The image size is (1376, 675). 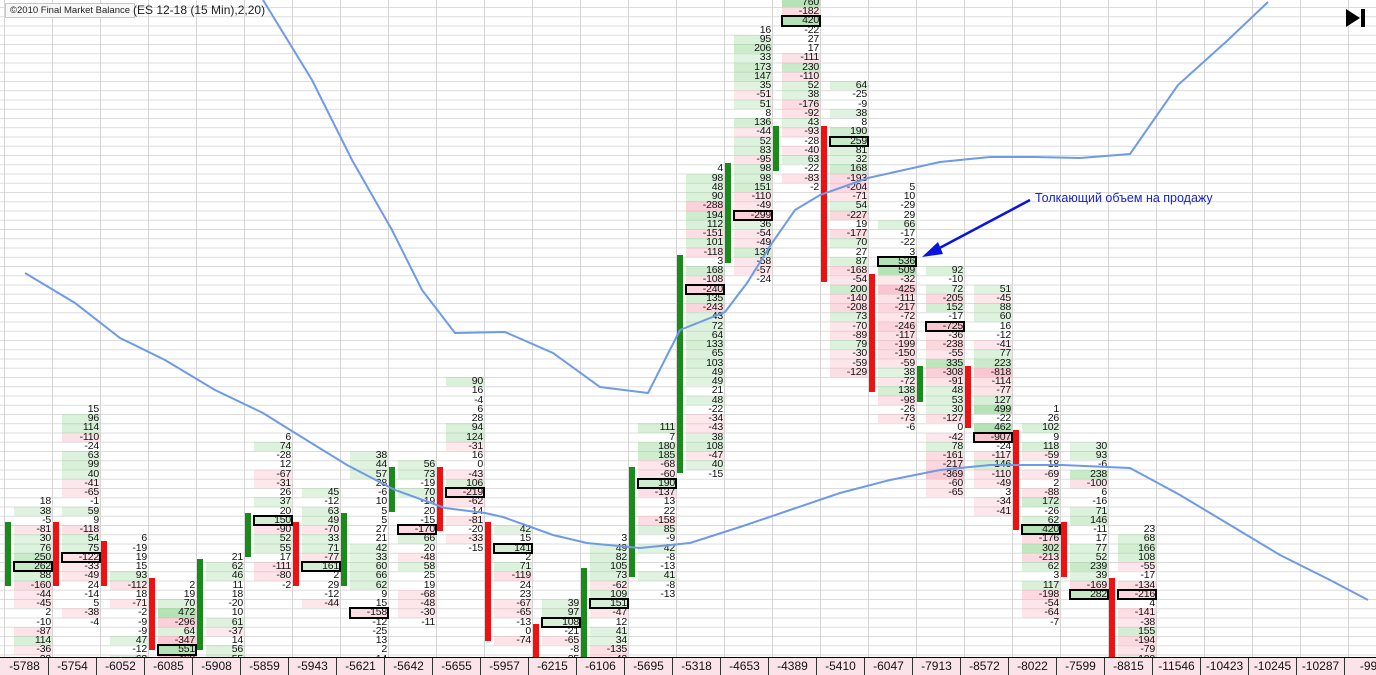 What do you see at coordinates (513, 603) in the screenshot?
I see `volume-cell: -67` at bounding box center [513, 603].